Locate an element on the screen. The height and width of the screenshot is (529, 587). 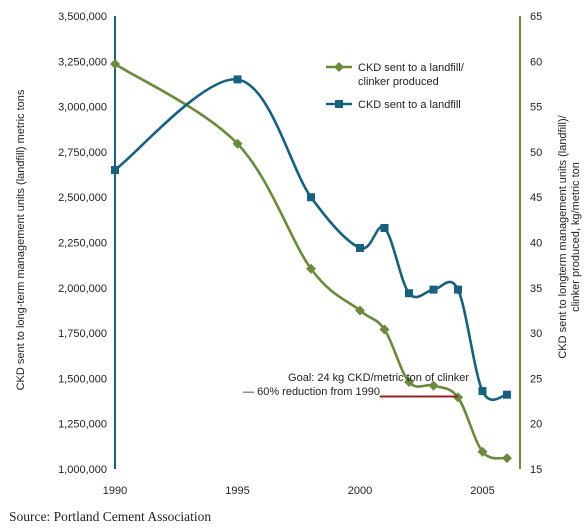
legend-total-marker is located at coordinates (339, 104).